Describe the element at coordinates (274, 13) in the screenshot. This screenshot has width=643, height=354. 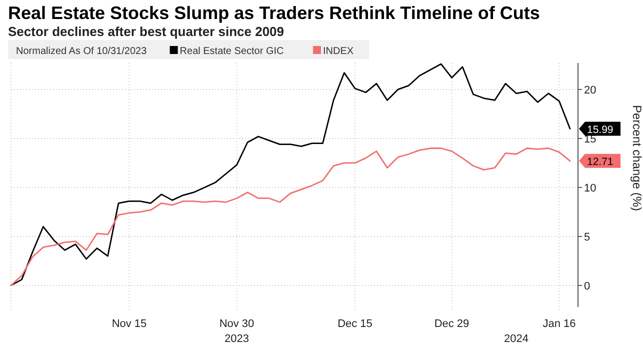
I see `chart-title: Real Estate Stocks Slump as Traders Rethink Timeline of Cuts` at that location.